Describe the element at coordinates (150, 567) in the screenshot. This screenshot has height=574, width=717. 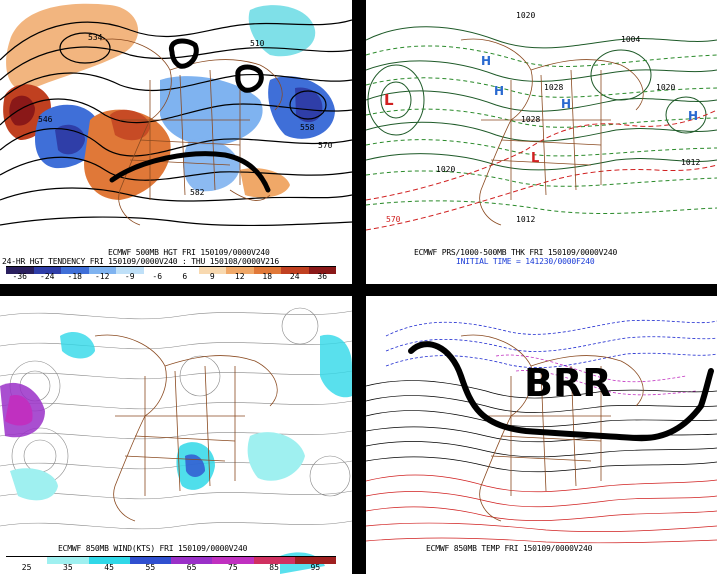
I see `scale-tick-label: 55` at that location.